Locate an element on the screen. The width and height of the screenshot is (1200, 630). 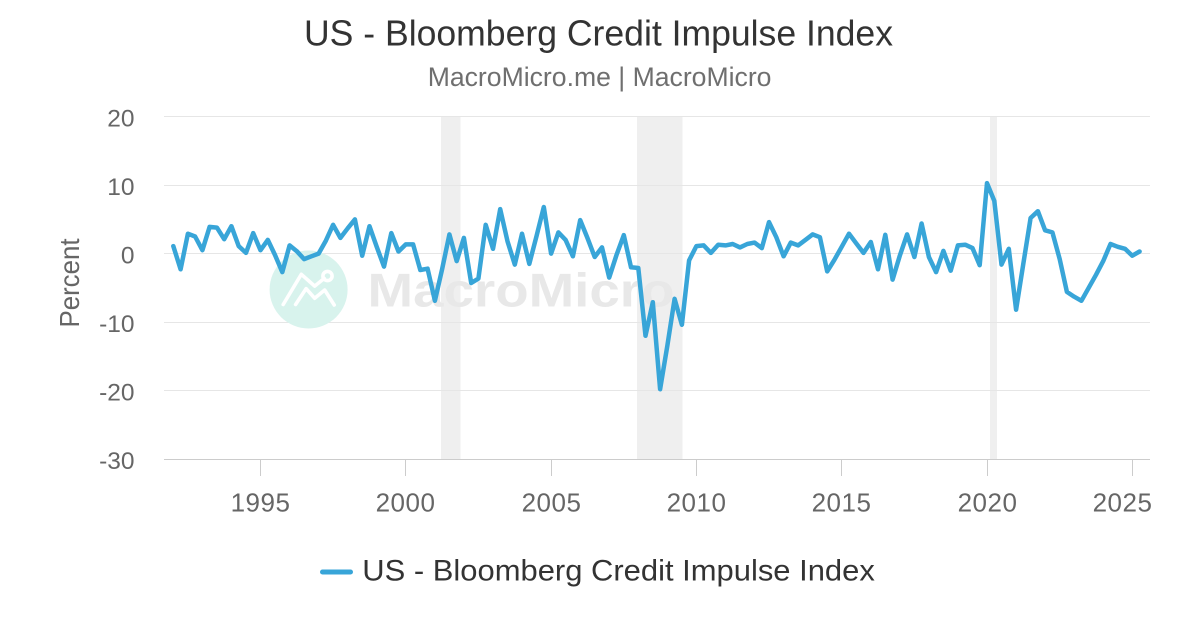
svg-text: 20 is located at coordinates (120, 119).